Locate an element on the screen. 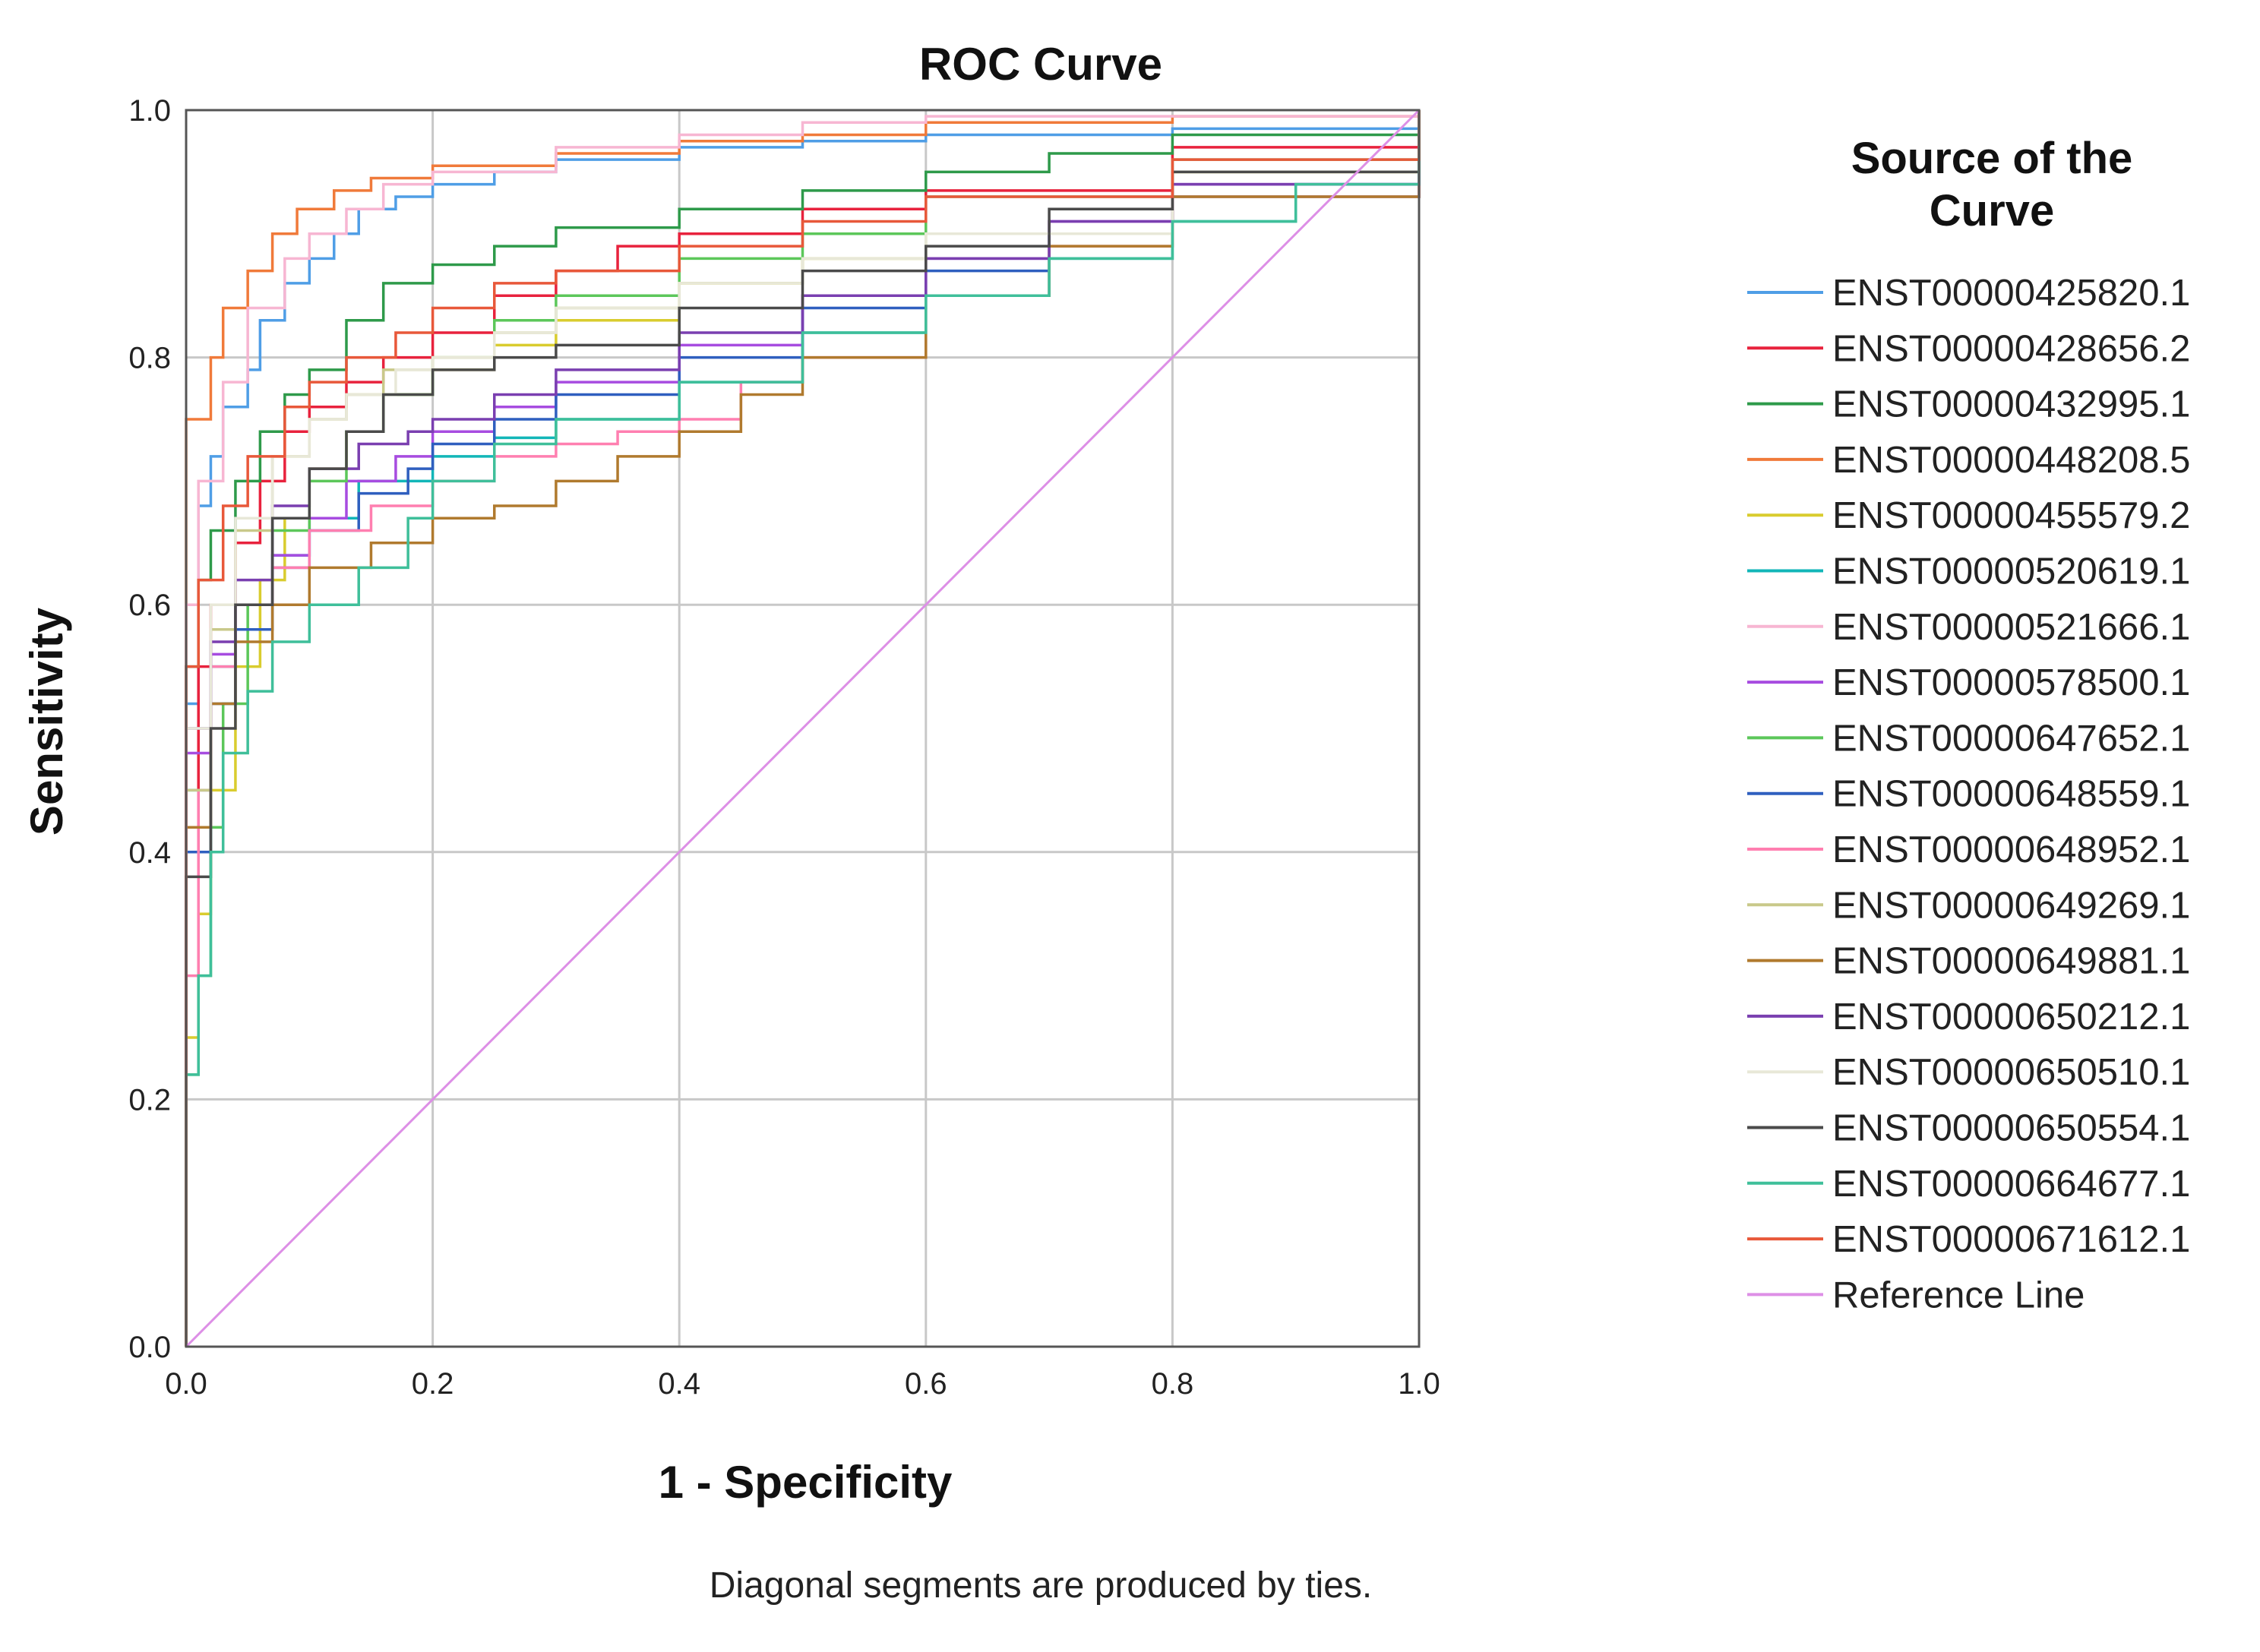 This screenshot has width=2260, height=1652. legend-item: ENST00000649881.1 is located at coordinates (1968, 961).